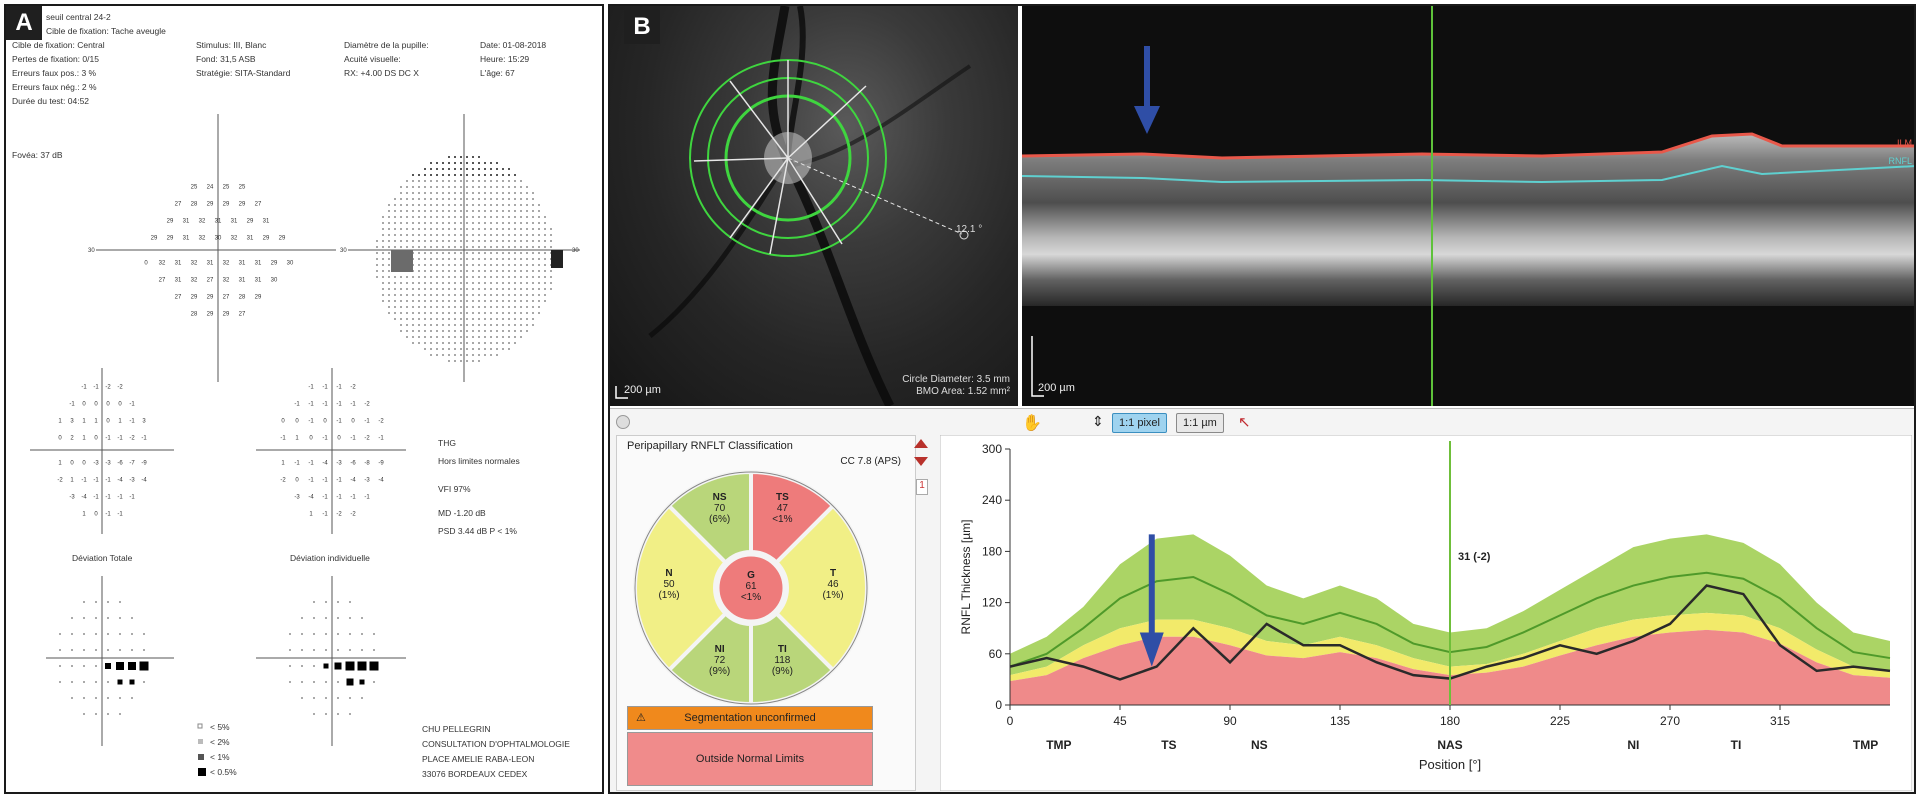  I want to click on pixel-scale-button: 1:1 pixel, so click(1139, 423).